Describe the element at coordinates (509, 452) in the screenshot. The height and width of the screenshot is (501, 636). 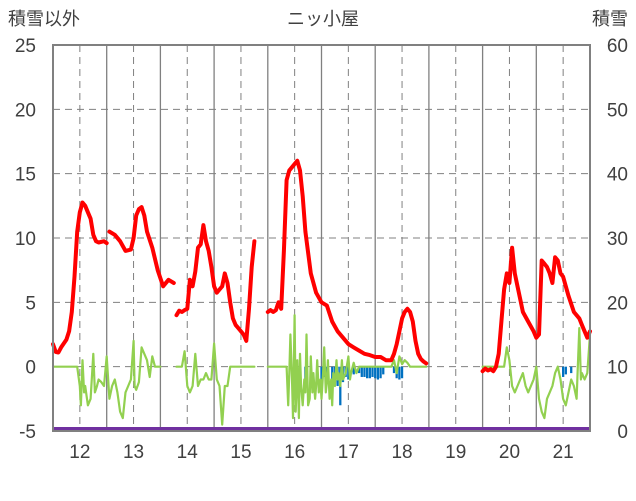
I see `x-tick-label: 20` at that location.